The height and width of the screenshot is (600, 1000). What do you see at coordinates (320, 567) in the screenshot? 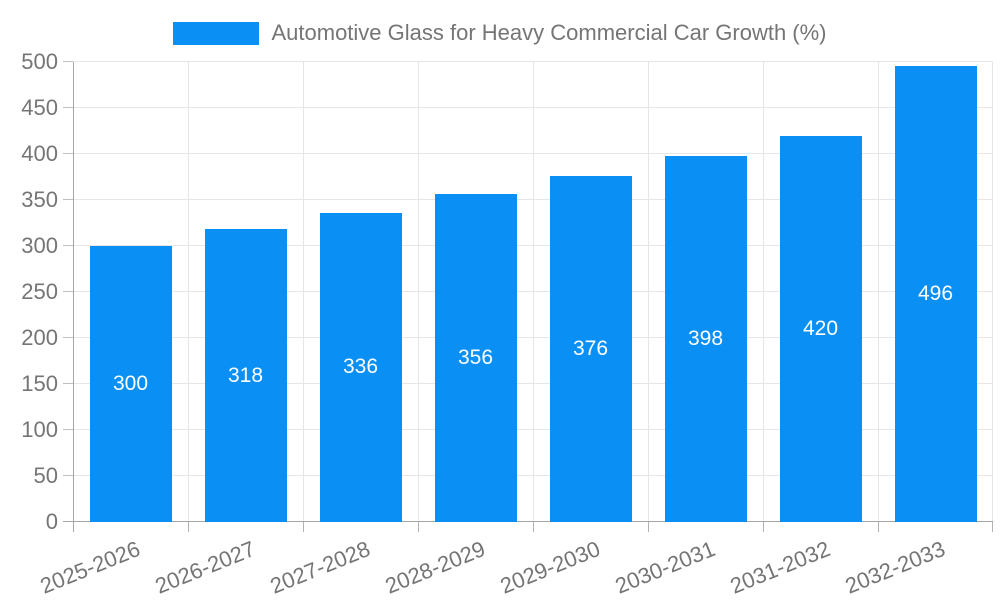
I see `x-tick-label: 2027-2028` at bounding box center [320, 567].